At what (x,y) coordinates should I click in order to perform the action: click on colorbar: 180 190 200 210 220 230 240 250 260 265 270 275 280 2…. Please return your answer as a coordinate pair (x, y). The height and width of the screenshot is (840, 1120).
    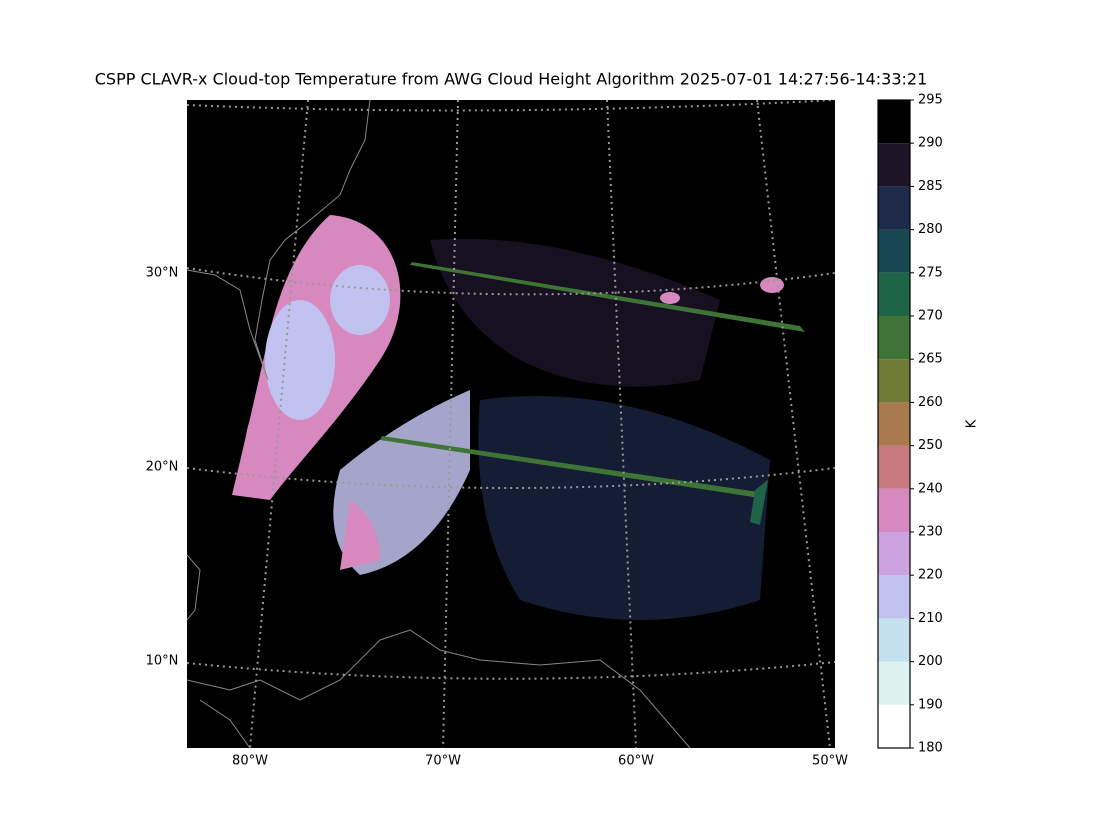
    Looking at the image, I should click on (910, 424).